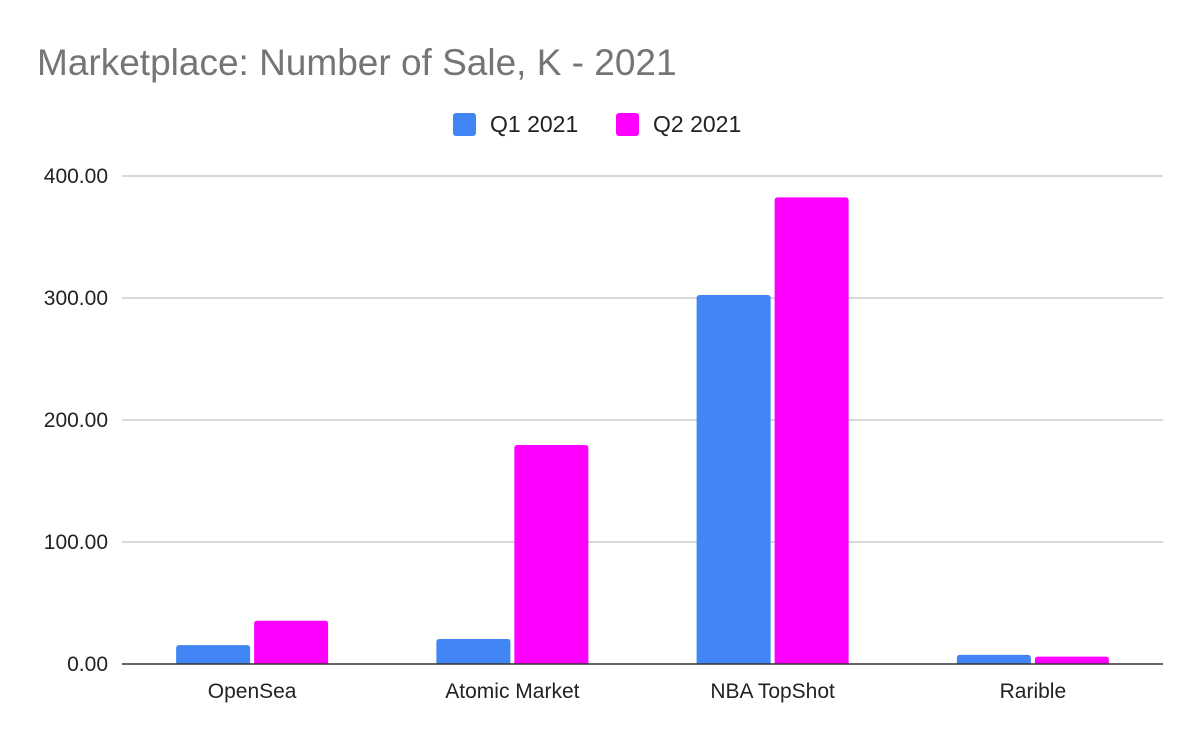 The width and height of the screenshot is (1200, 742). What do you see at coordinates (1033, 691) in the screenshot?
I see `x-category-label: Rarible` at bounding box center [1033, 691].